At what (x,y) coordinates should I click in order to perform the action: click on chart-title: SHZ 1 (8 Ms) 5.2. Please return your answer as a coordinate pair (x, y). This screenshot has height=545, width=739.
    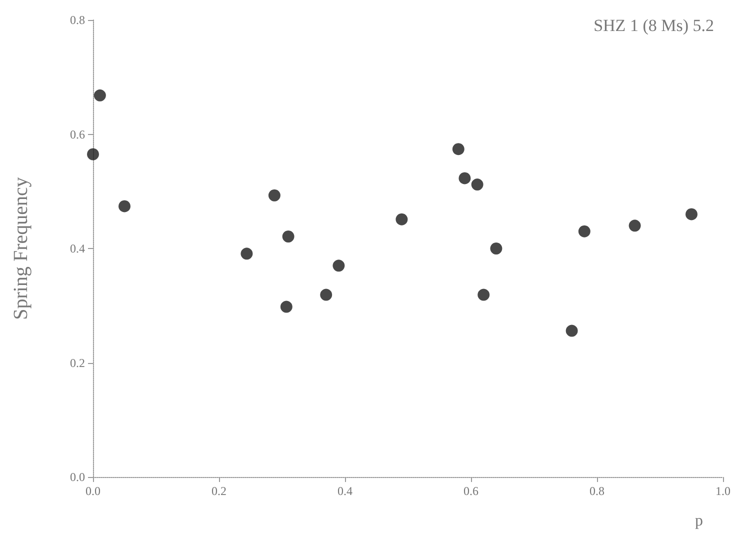
    Looking at the image, I should click on (654, 25).